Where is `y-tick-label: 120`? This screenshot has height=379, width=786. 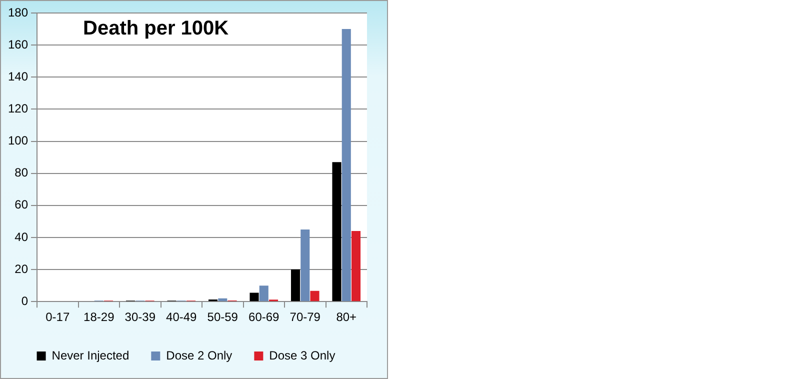
y-tick-label: 120 is located at coordinates (18, 109).